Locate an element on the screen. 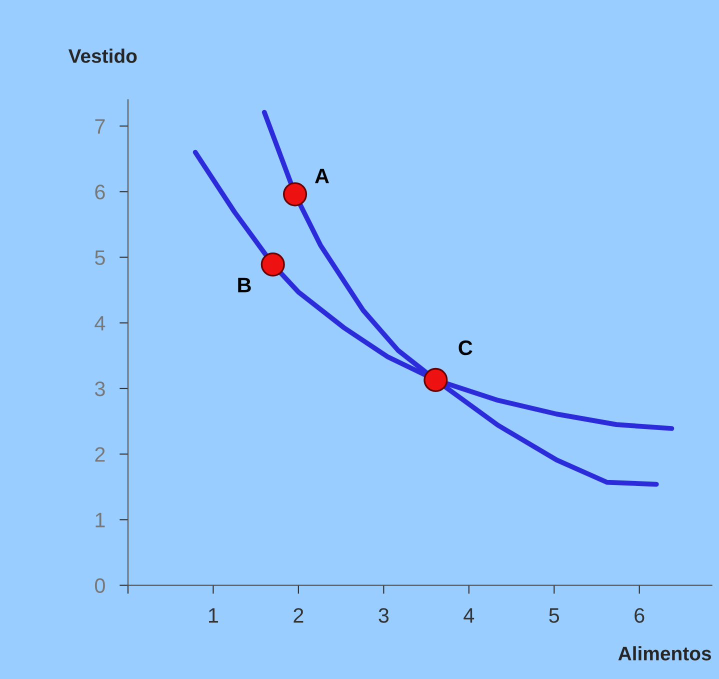 The width and height of the screenshot is (719, 679). y-tick-label: 7 is located at coordinates (100, 126).